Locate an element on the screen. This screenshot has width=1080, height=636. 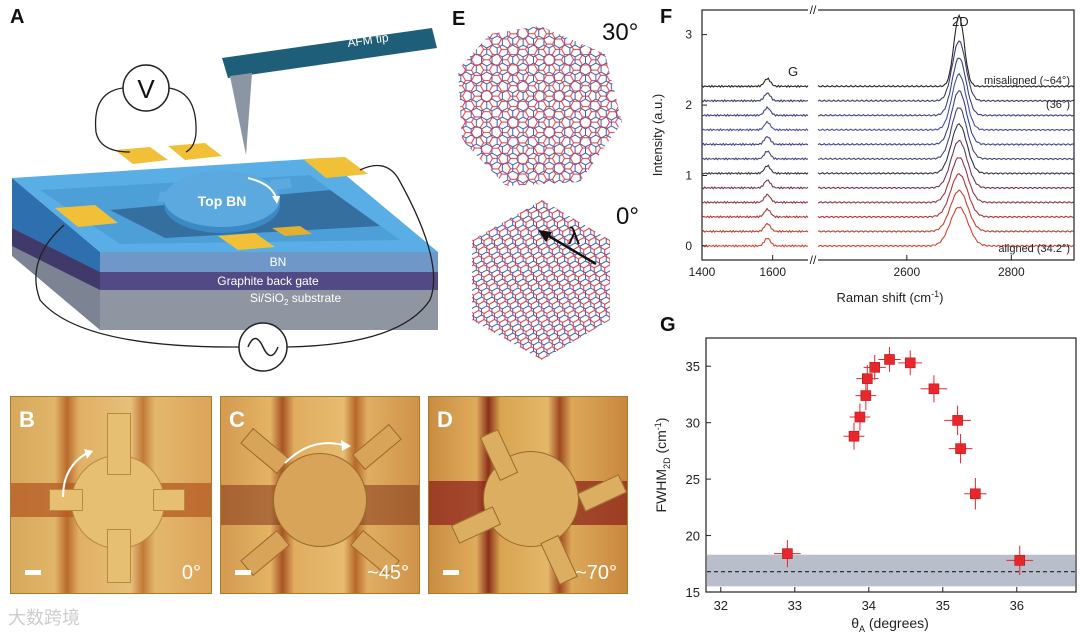
axis-break-top: // is located at coordinates (813, 10).